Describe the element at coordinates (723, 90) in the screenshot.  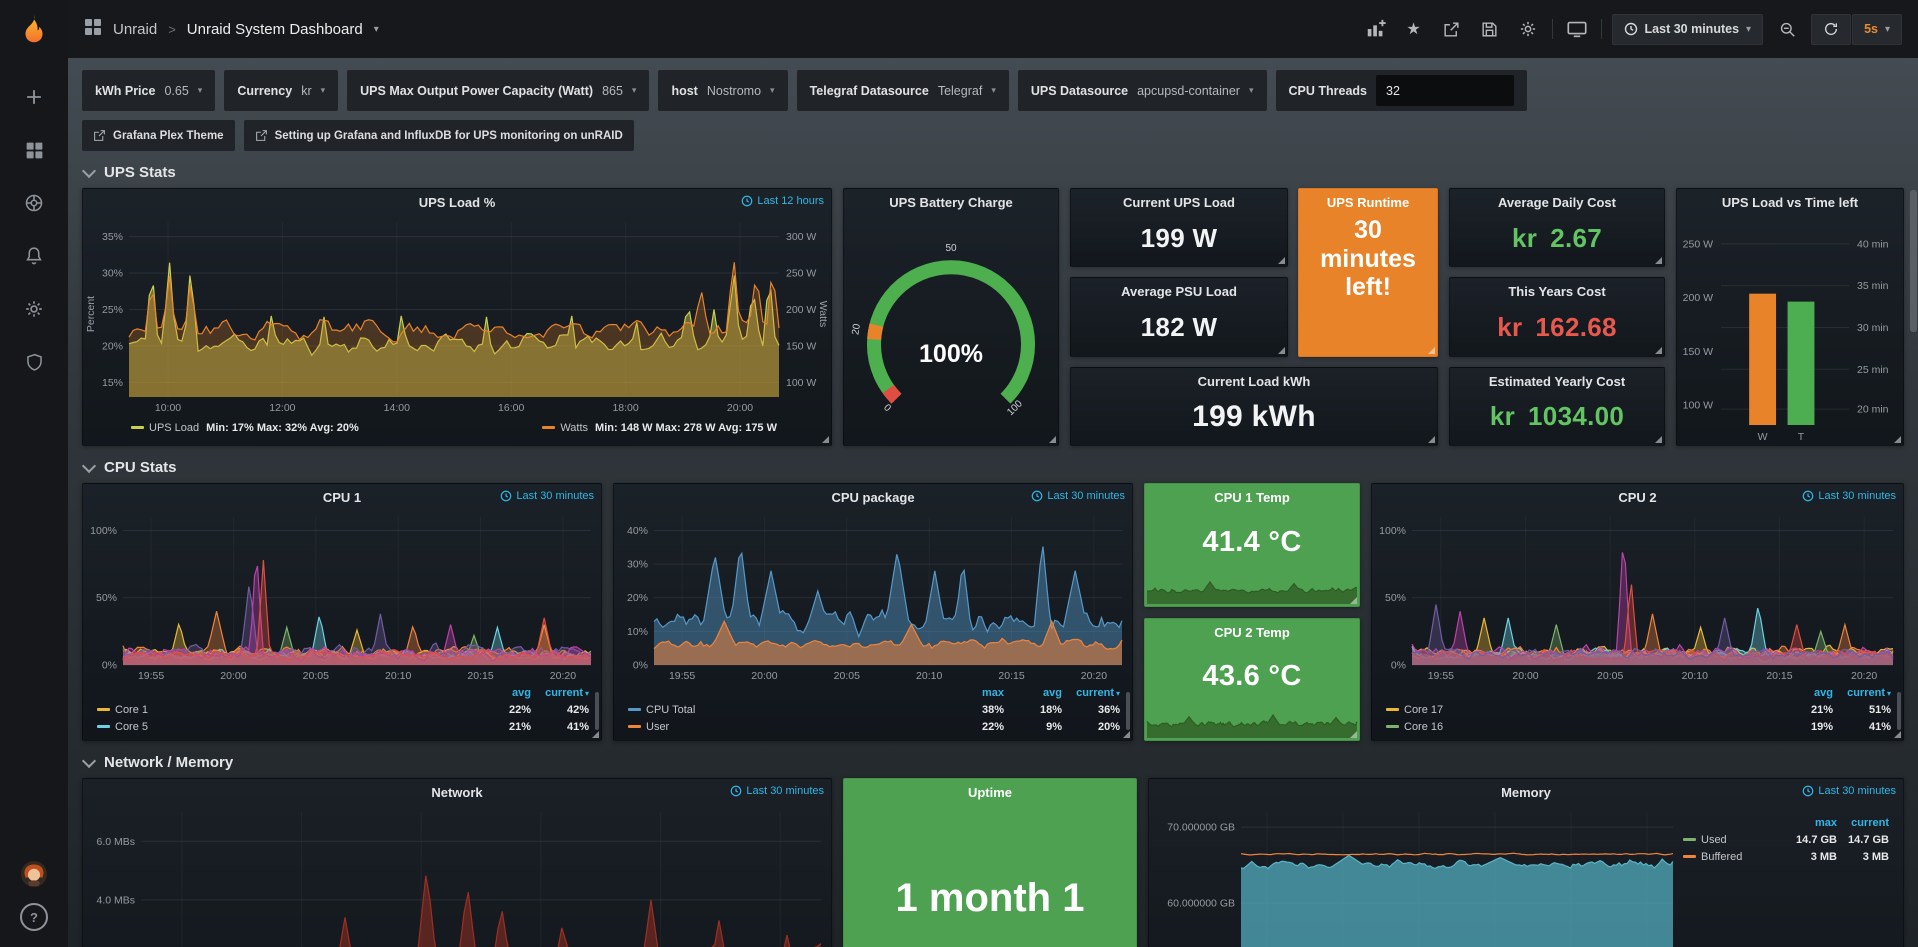
I see `variable-host: host Nostromo ▾` at that location.